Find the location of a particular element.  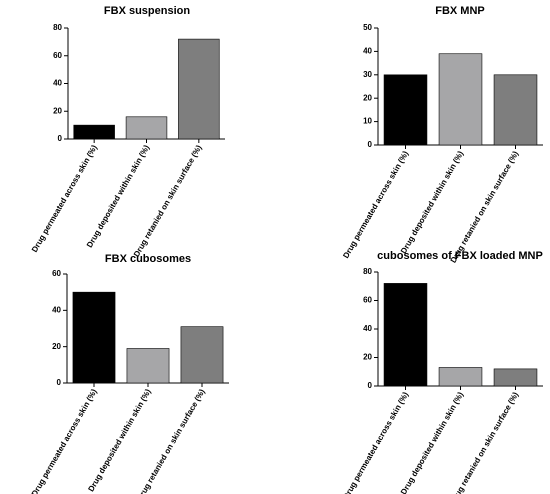

chart-title: FBX MNP is located at coordinates (460, 11).